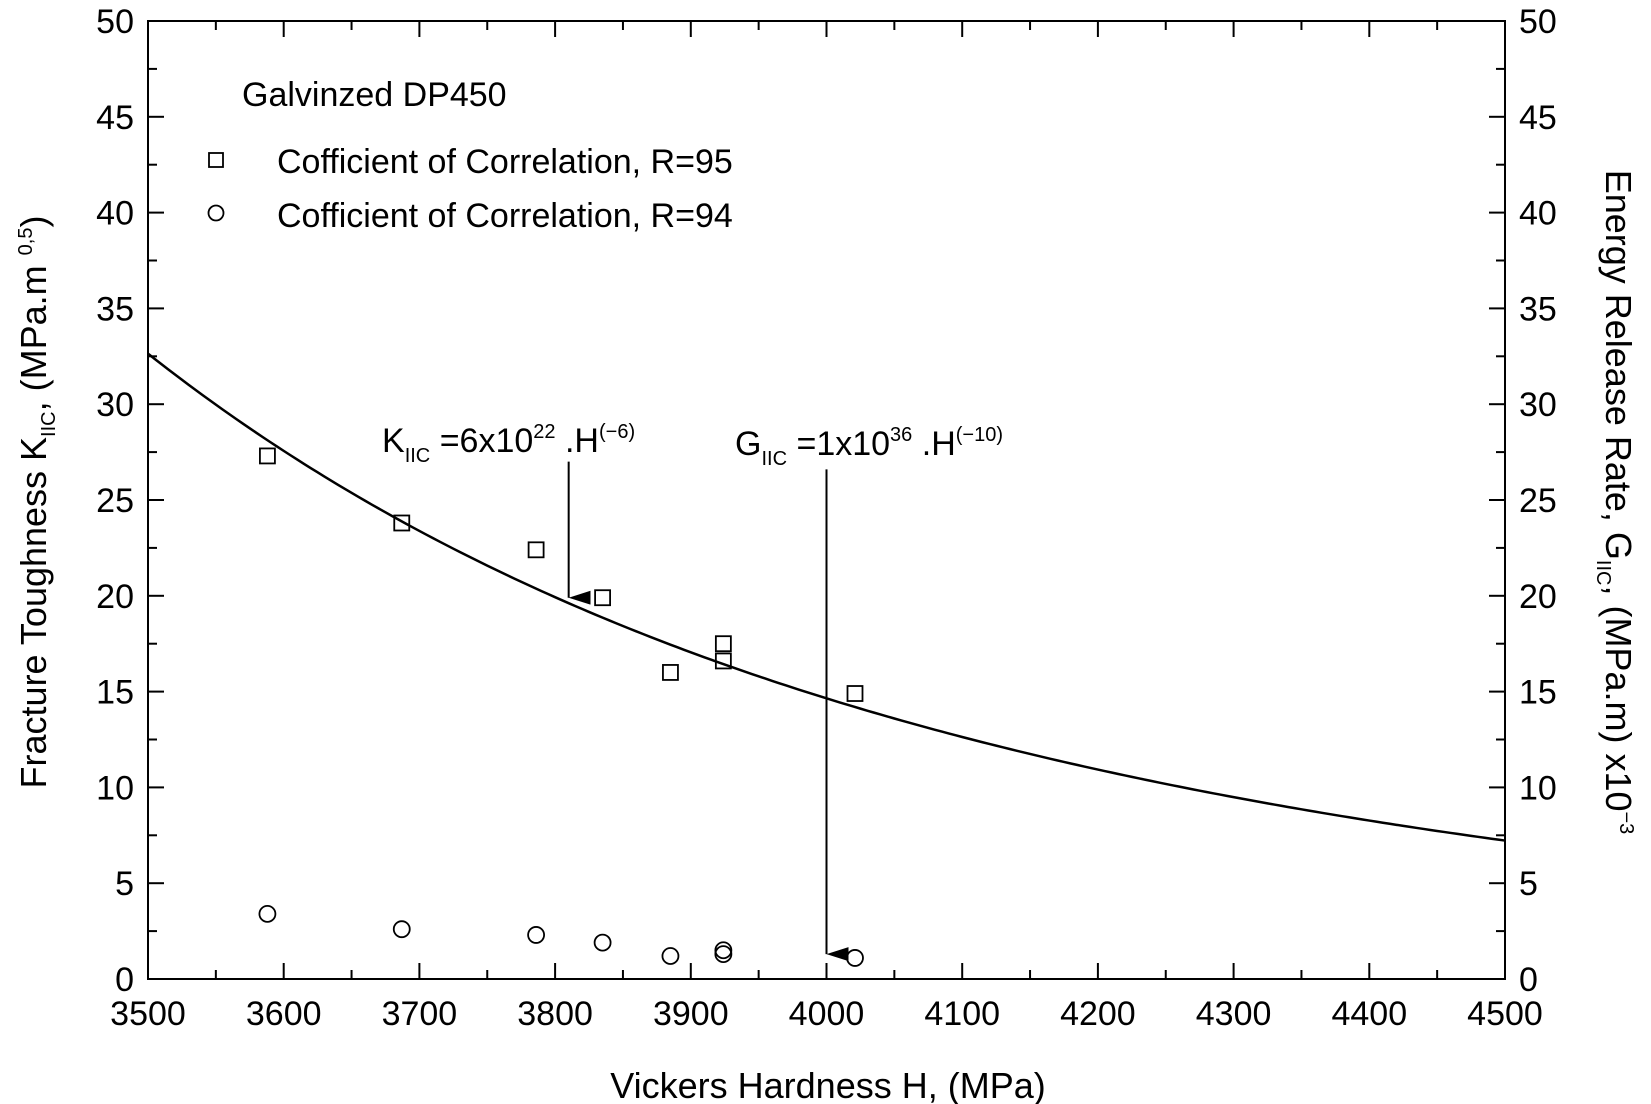 This screenshot has width=1651, height=1104. What do you see at coordinates (115, 214) in the screenshot?
I see `y-tick-label-left: 40` at bounding box center [115, 214].